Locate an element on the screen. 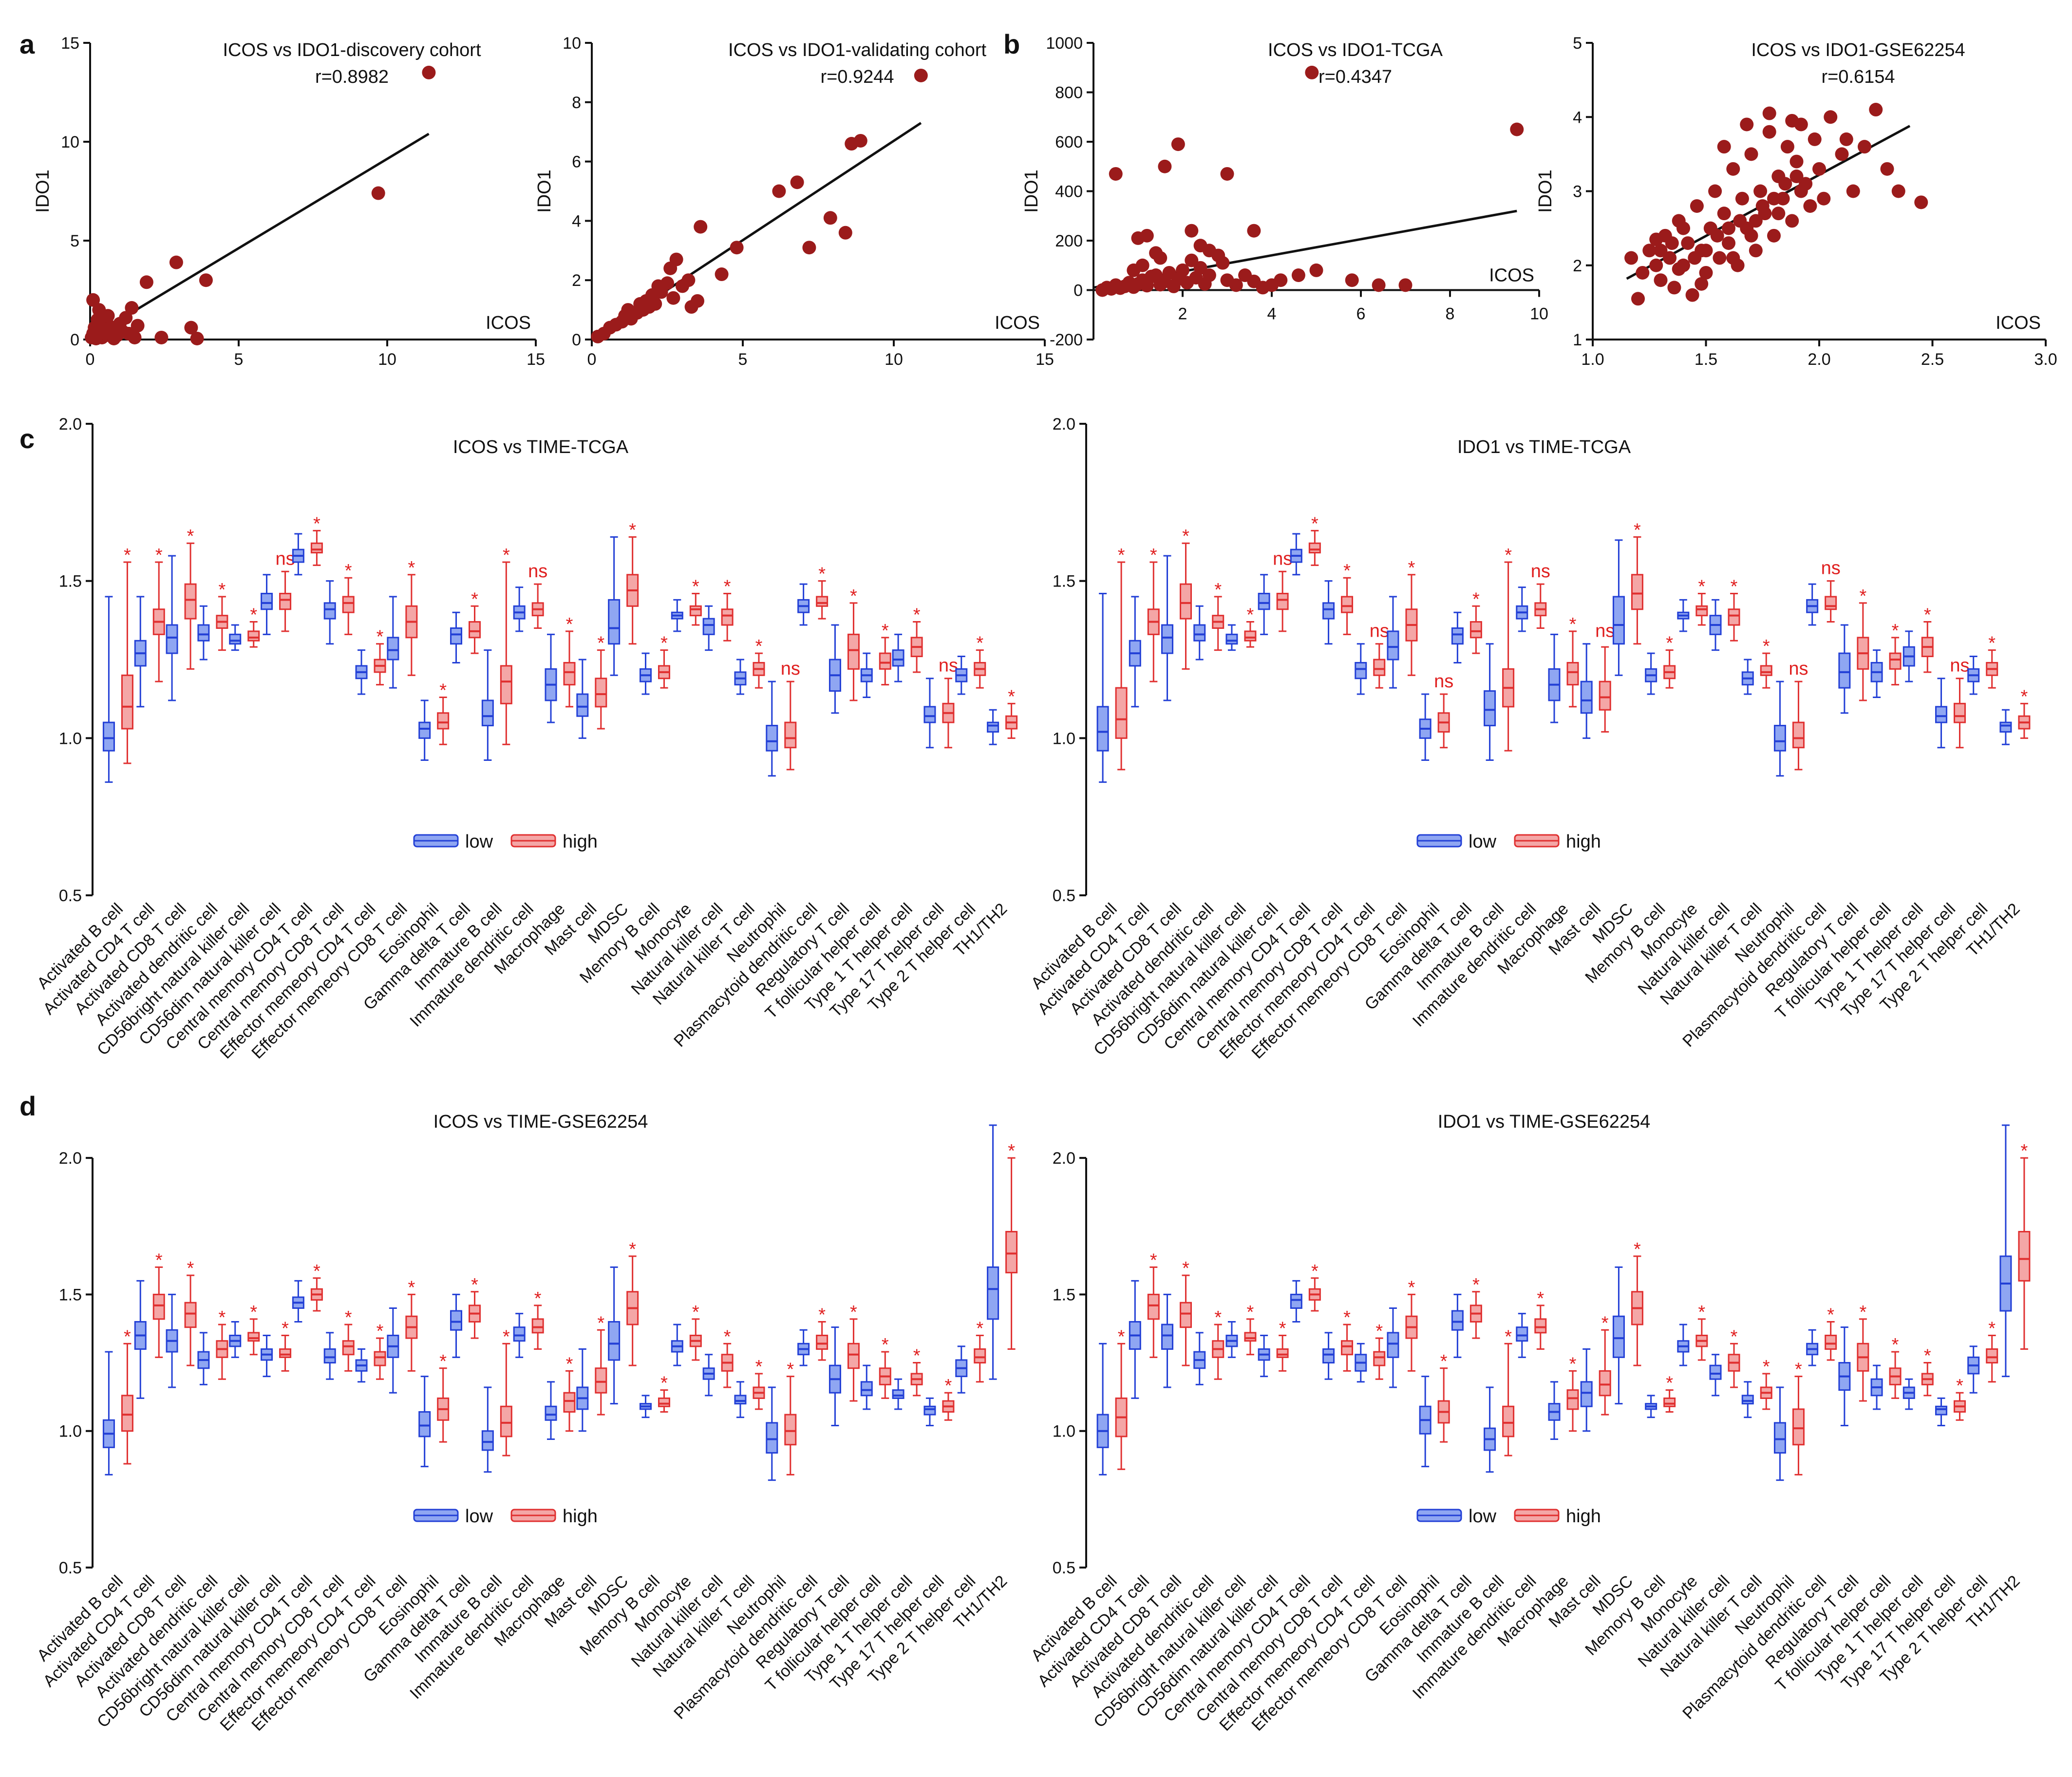  chart-title: IDO1 vs TIME-GSE62254 is located at coordinates (1544, 1122).